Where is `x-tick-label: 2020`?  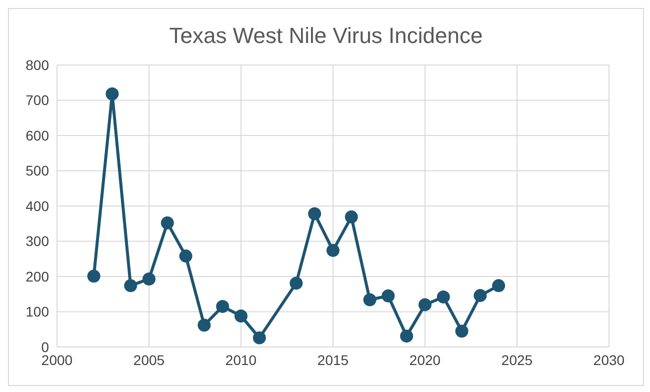
x-tick-label: 2020 is located at coordinates (425, 360).